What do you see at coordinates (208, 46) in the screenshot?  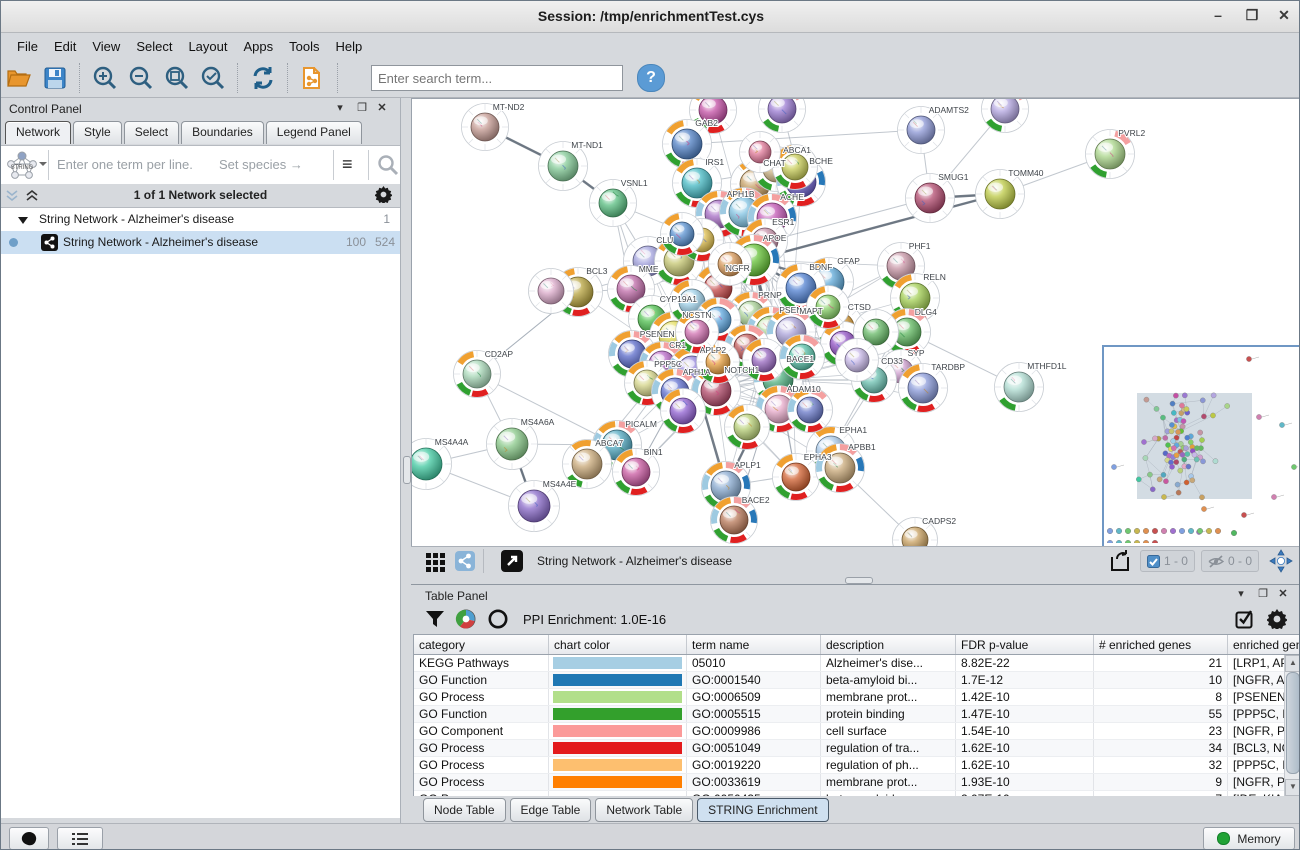 I see `menu-item-layout: Layout` at bounding box center [208, 46].